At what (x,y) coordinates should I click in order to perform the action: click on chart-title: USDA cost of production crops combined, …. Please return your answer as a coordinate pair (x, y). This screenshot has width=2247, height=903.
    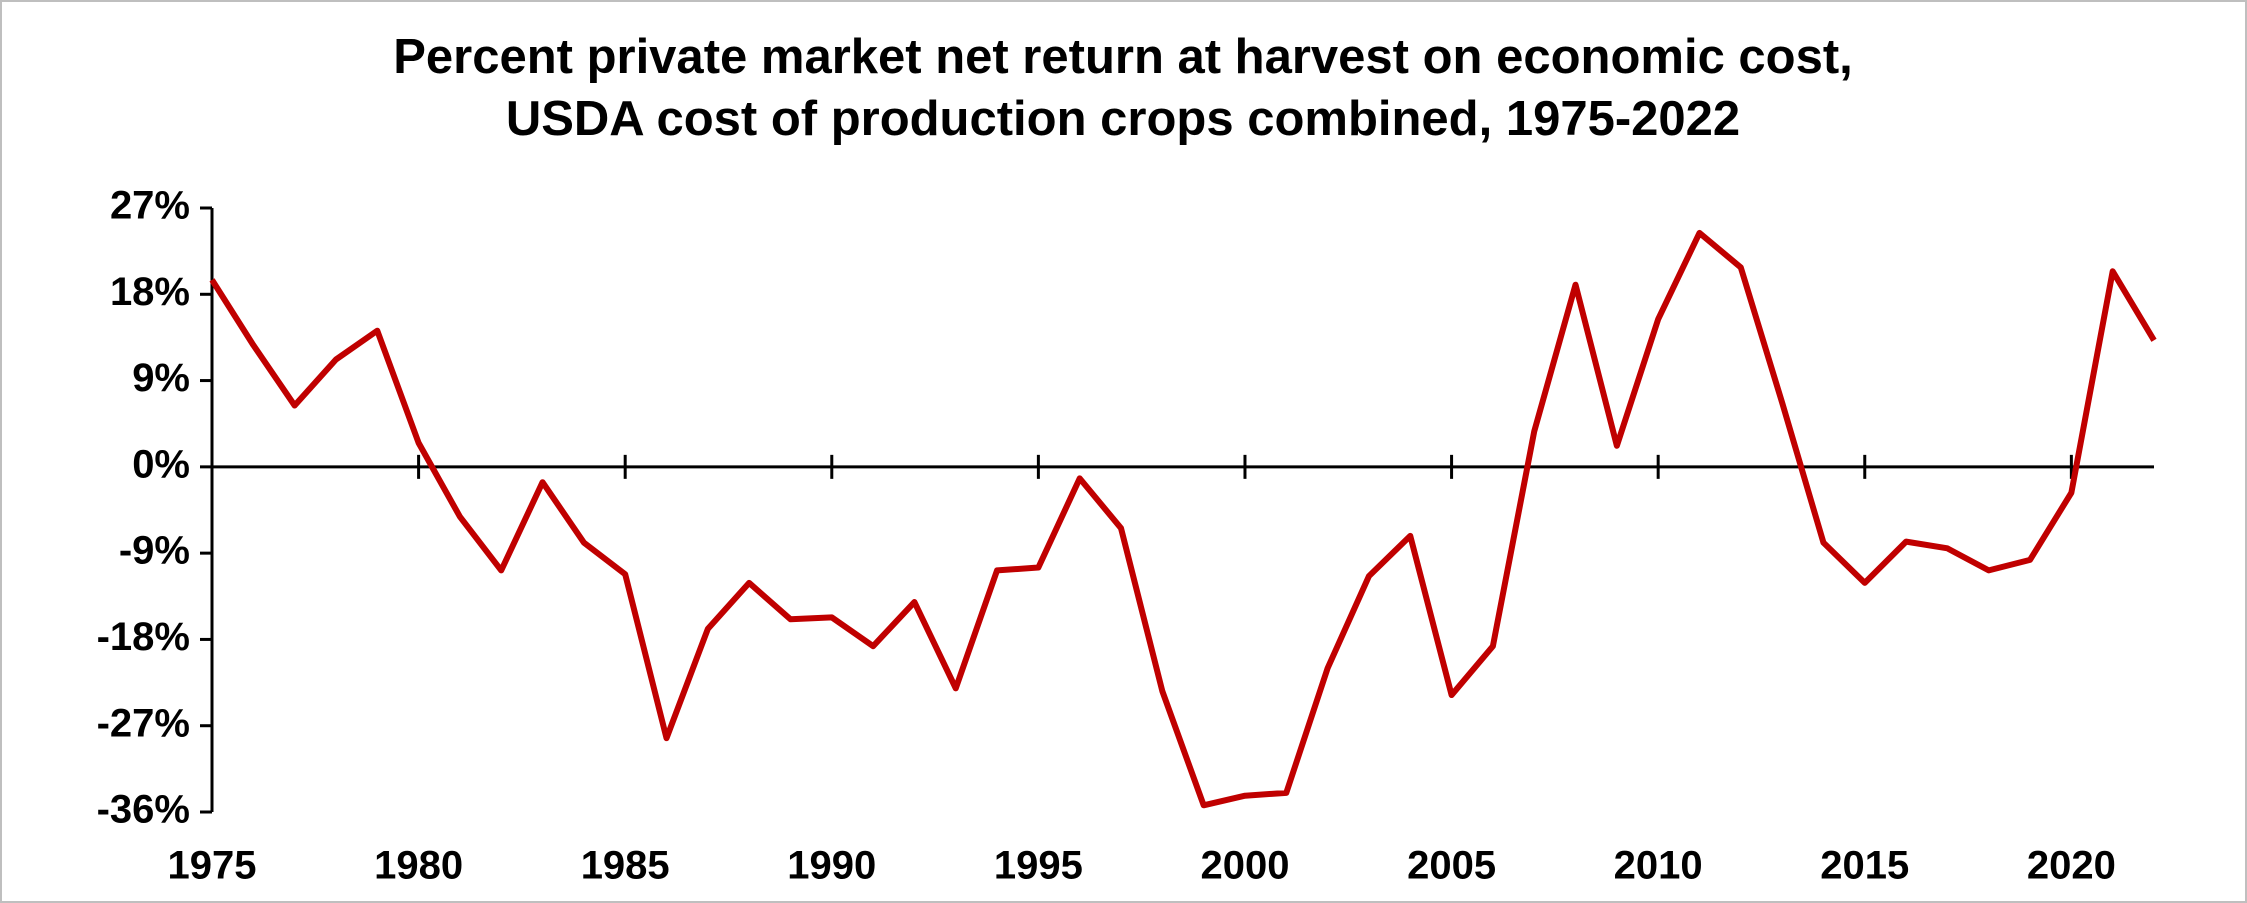
    Looking at the image, I should click on (1123, 119).